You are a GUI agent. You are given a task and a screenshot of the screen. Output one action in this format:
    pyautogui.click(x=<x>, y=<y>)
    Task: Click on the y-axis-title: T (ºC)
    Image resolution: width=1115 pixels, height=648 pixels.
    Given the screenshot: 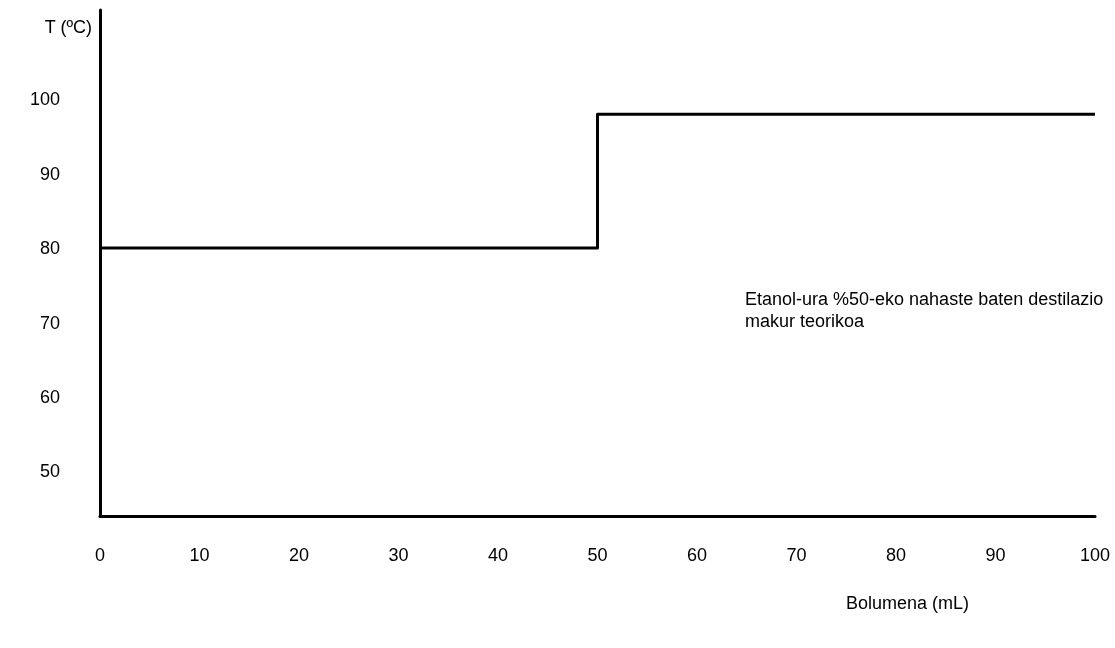 What is the action you would take?
    pyautogui.click(x=68, y=27)
    